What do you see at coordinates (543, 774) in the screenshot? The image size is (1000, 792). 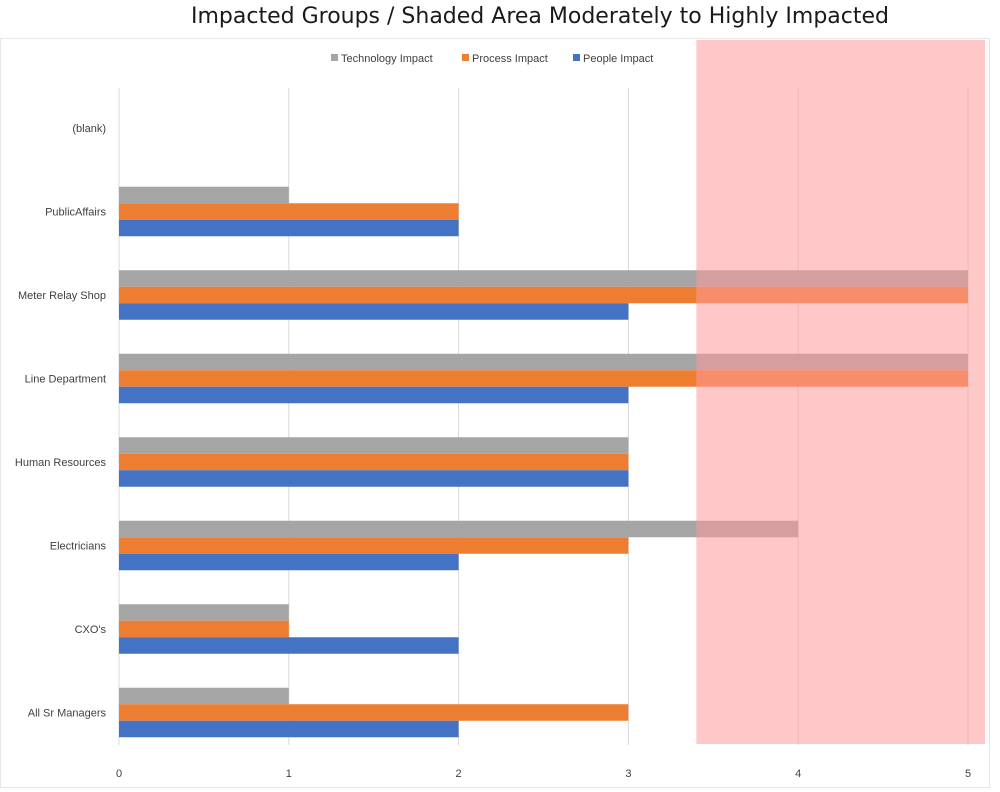 I see `x-tick-labels: 0 1 2 3 4 5` at bounding box center [543, 774].